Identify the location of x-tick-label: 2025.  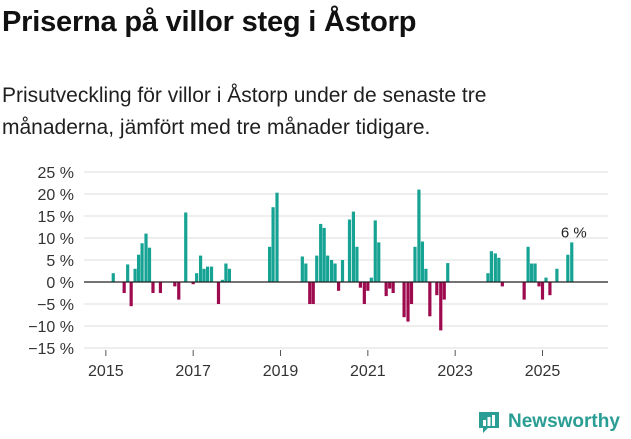
(543, 371).